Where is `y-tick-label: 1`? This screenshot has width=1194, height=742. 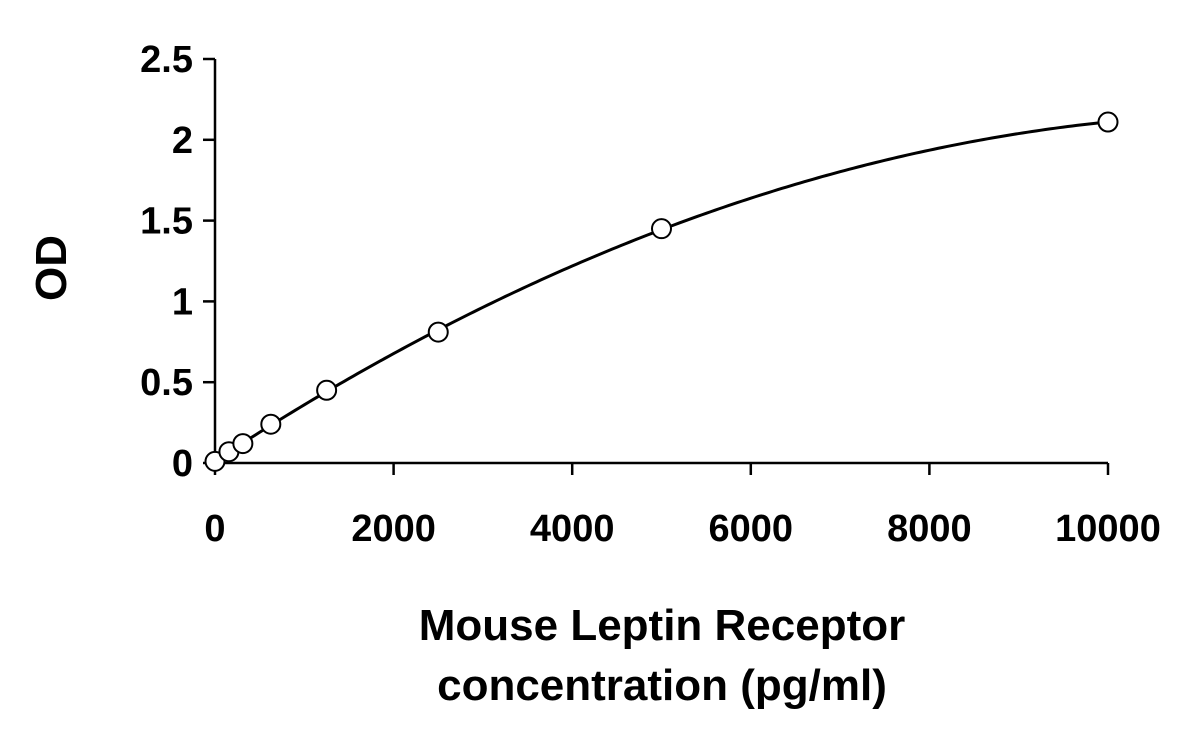
y-tick-label: 1 is located at coordinates (182, 302).